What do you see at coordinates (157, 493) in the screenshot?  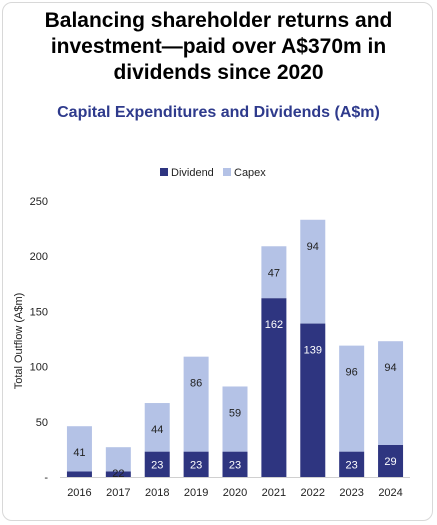 I see `x-tick-label: 2018` at bounding box center [157, 493].